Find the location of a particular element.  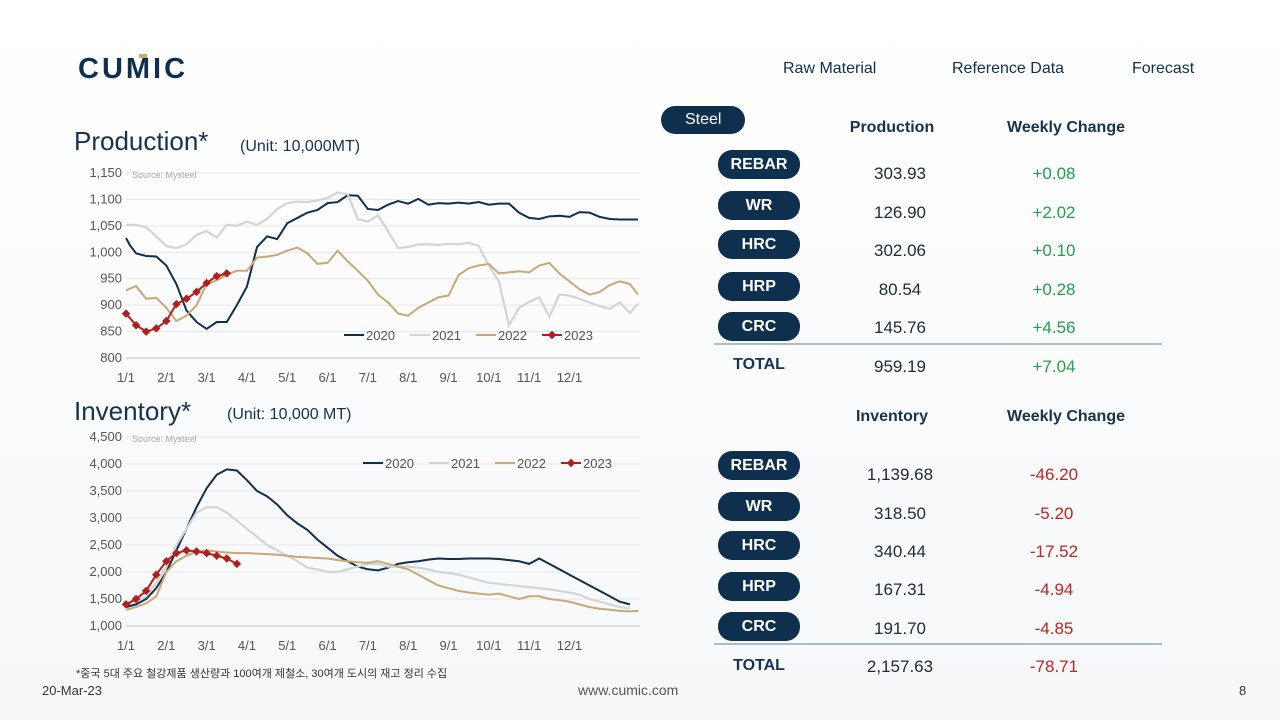

hrp-production-value: 80.54 is located at coordinates (900, 289).